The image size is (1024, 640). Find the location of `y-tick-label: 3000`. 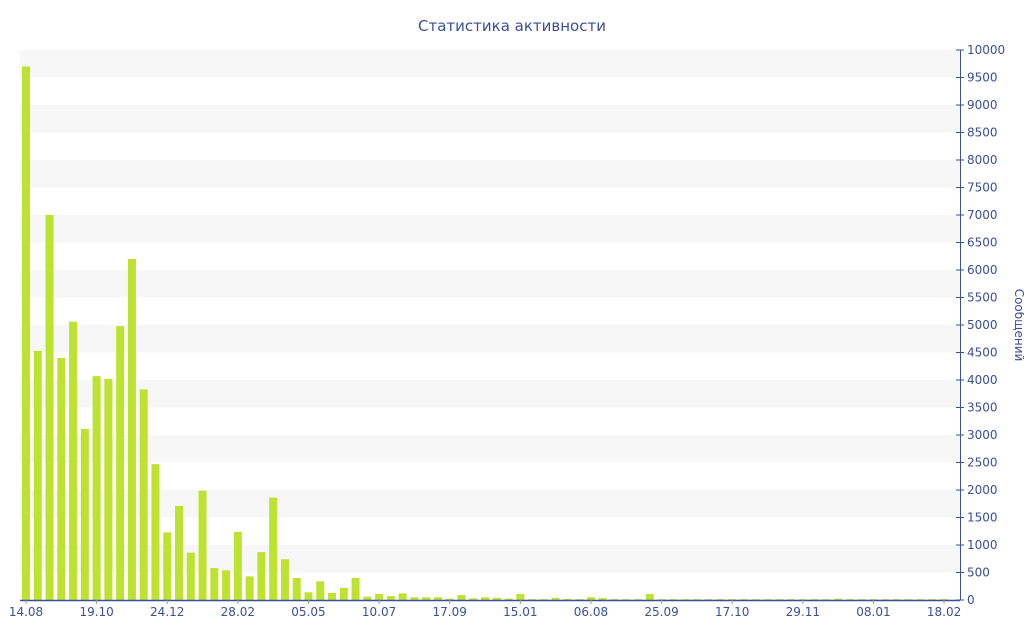

y-tick-label: 3000 is located at coordinates (982, 435).